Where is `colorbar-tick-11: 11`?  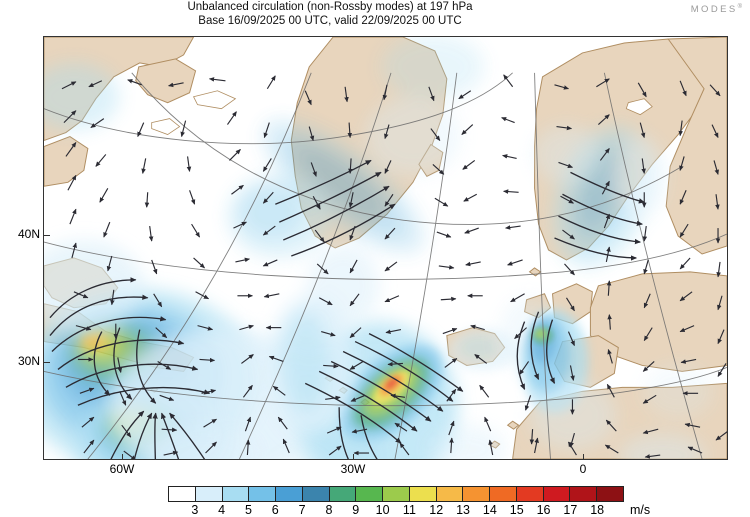 colorbar-tick-11: 11 is located at coordinates (409, 510).